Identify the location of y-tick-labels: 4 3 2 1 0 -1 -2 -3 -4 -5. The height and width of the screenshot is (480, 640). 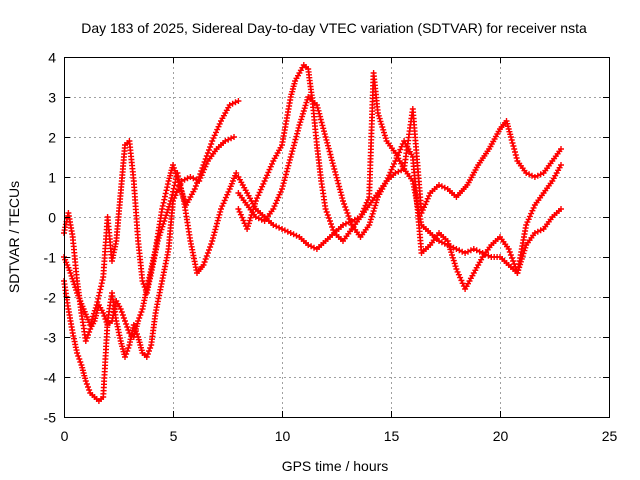
(50, 238).